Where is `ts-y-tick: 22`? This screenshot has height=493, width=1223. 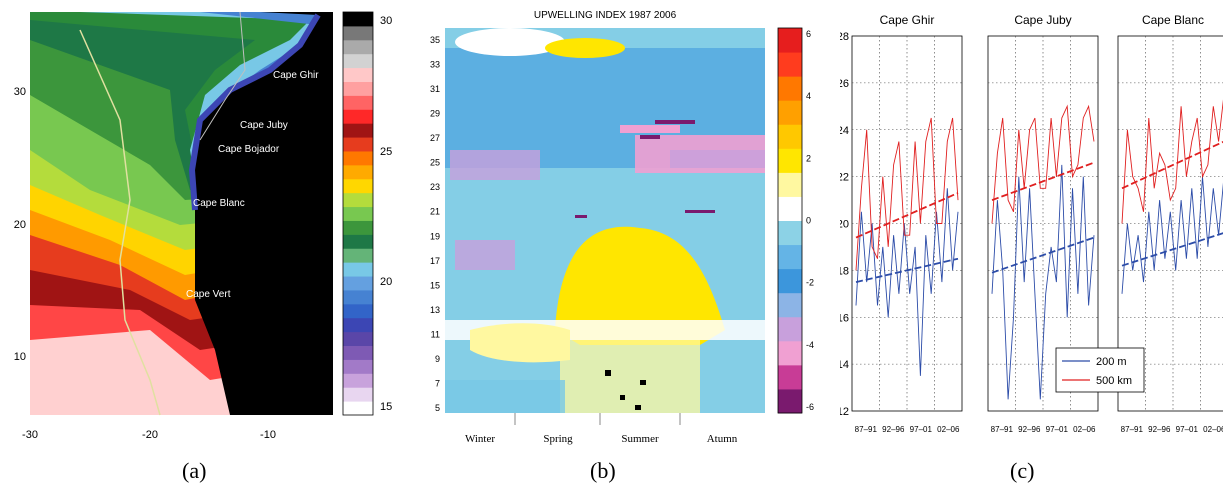
ts-y-tick: 22 is located at coordinates (844, 178).